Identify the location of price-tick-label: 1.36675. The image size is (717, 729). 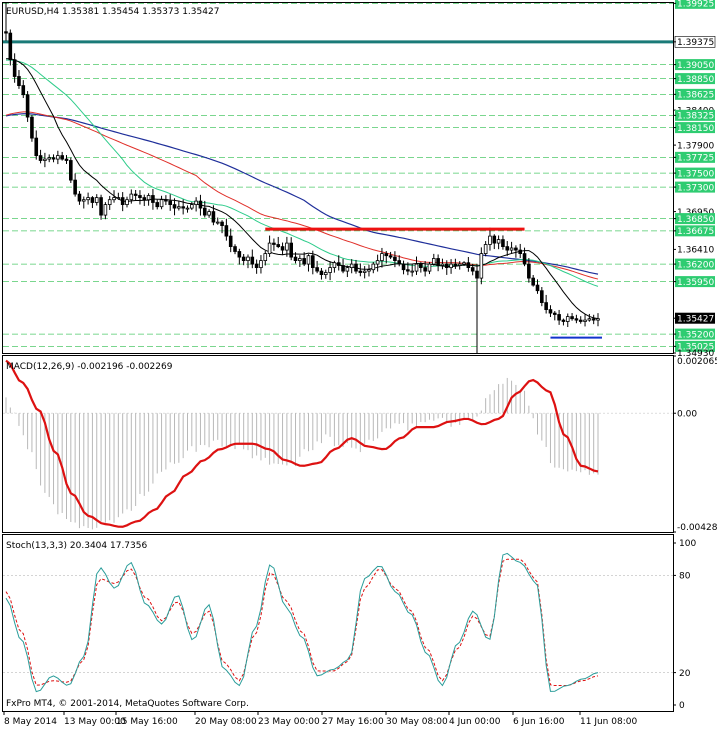
(695, 232).